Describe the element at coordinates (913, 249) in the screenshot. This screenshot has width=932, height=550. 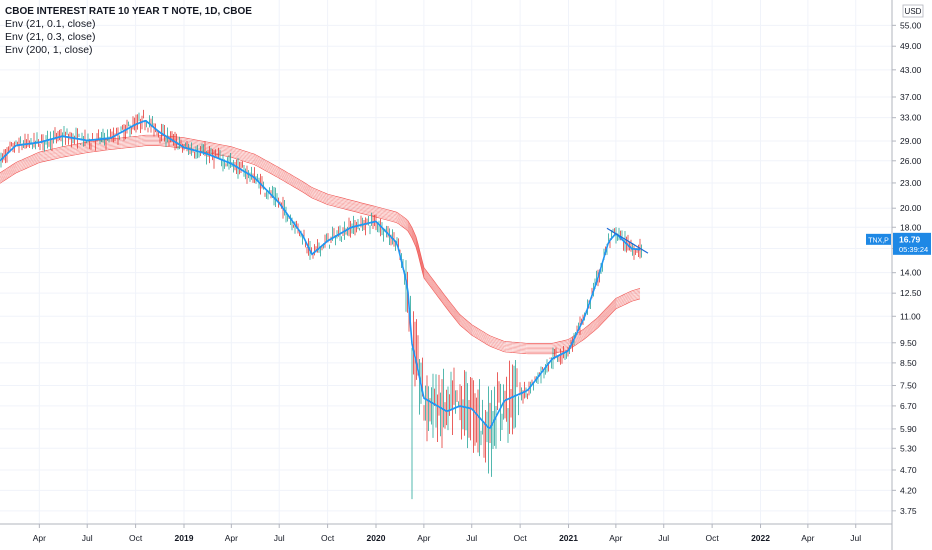
I see `countdown-label: 05:39:24` at that location.